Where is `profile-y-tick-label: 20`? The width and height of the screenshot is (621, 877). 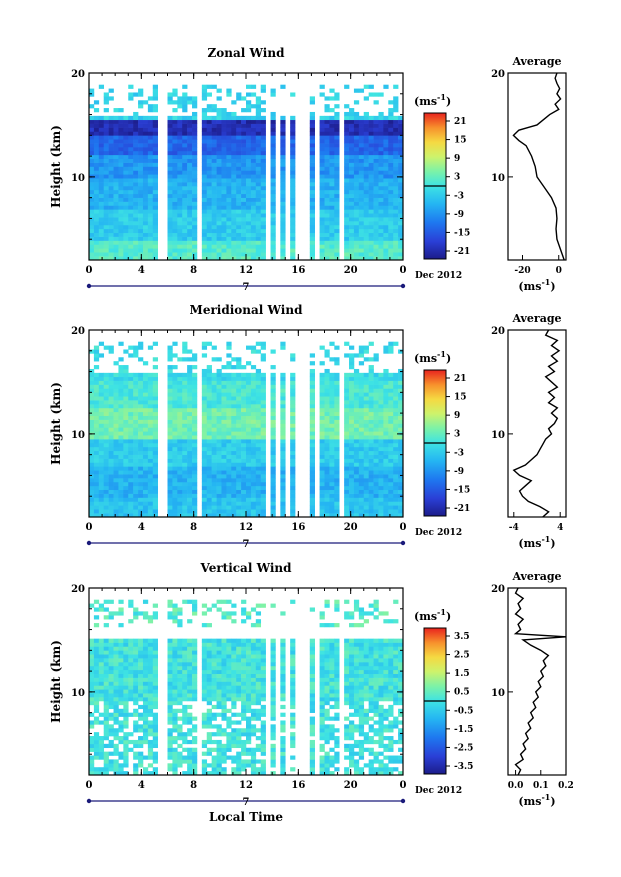 profile-y-tick-label: 20 is located at coordinates (498, 331).